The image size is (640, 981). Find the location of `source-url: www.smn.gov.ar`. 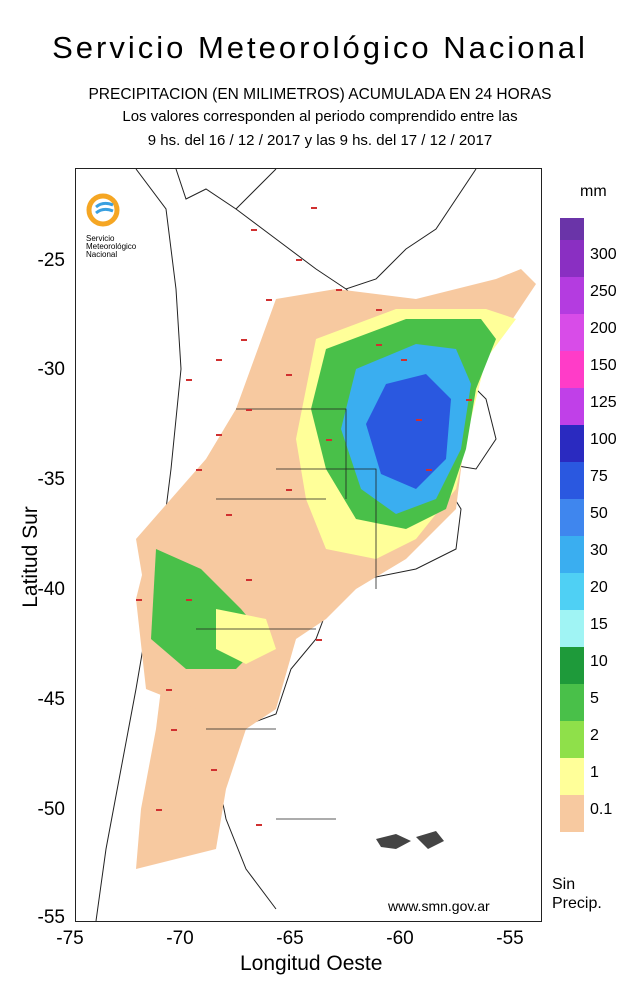

source-url: www.smn.gov.ar is located at coordinates (439, 906).